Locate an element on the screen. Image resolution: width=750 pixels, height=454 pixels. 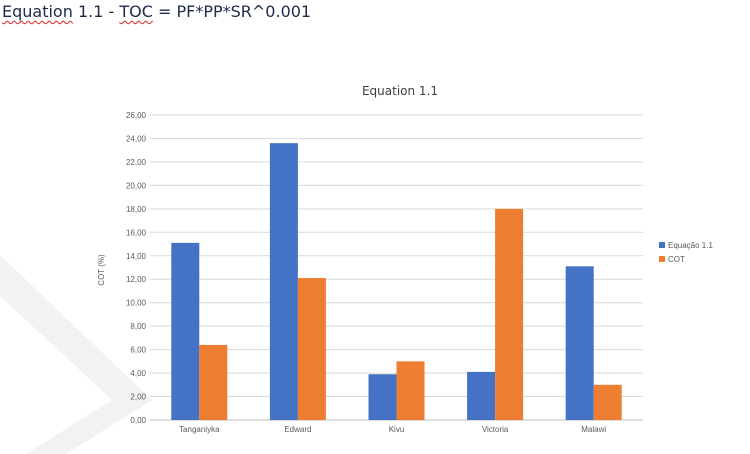
y-tick-label: 0,00 is located at coordinates (138, 420).